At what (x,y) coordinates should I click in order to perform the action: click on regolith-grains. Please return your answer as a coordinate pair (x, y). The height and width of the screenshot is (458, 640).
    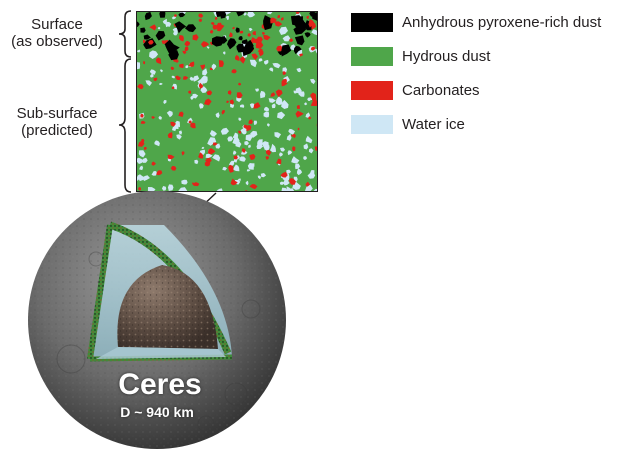
    Looking at the image, I should click on (227, 101).